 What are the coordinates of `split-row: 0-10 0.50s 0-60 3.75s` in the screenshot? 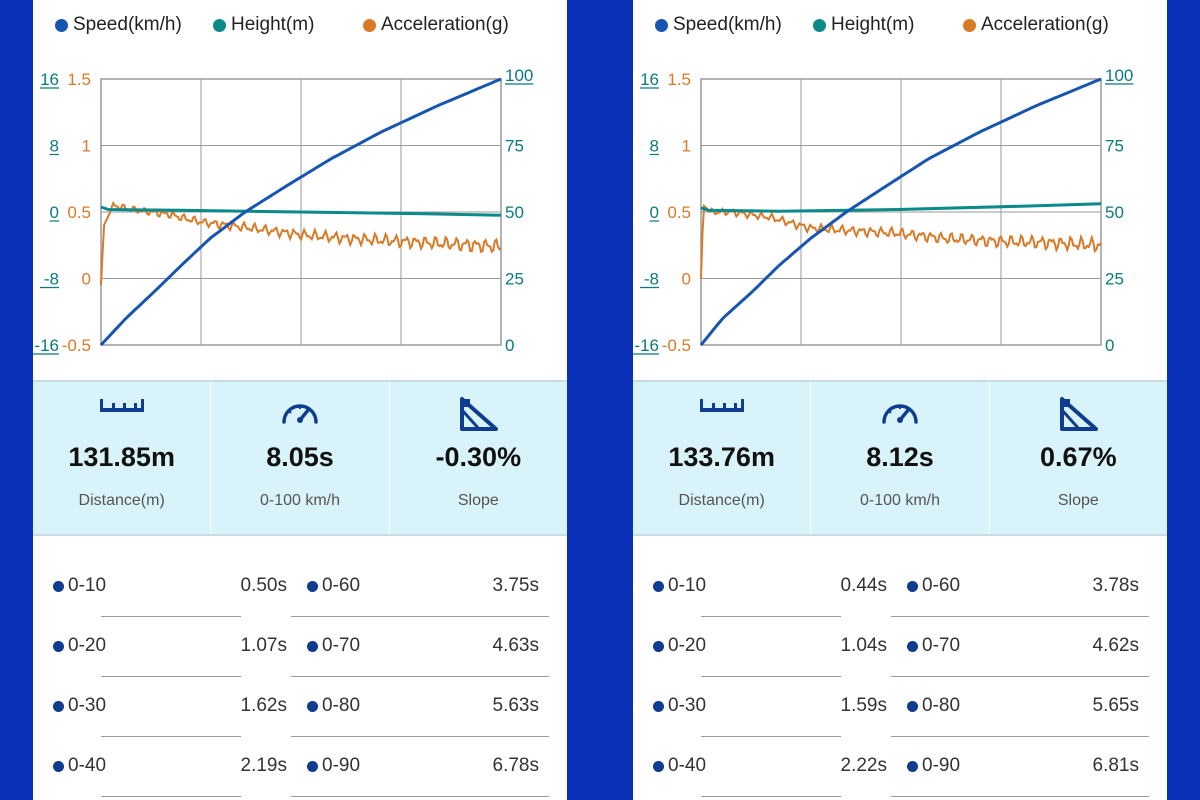 It's located at (300, 586).